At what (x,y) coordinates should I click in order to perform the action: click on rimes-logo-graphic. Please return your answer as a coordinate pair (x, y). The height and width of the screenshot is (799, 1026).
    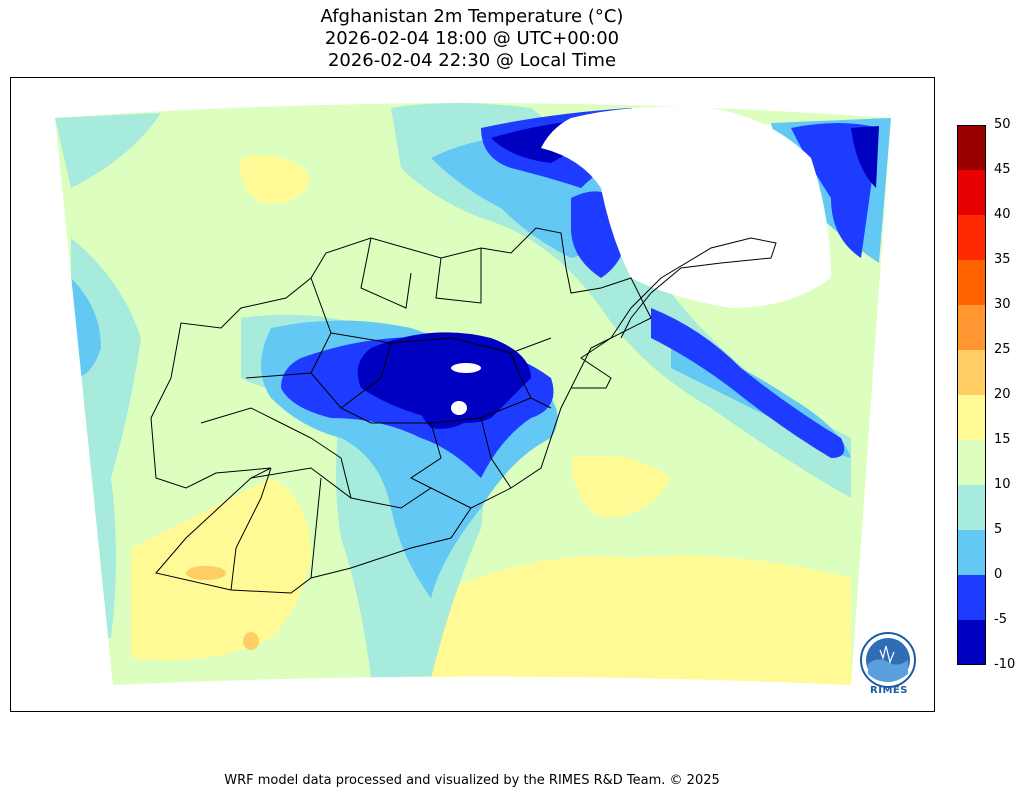
    Looking at the image, I should click on (888, 660).